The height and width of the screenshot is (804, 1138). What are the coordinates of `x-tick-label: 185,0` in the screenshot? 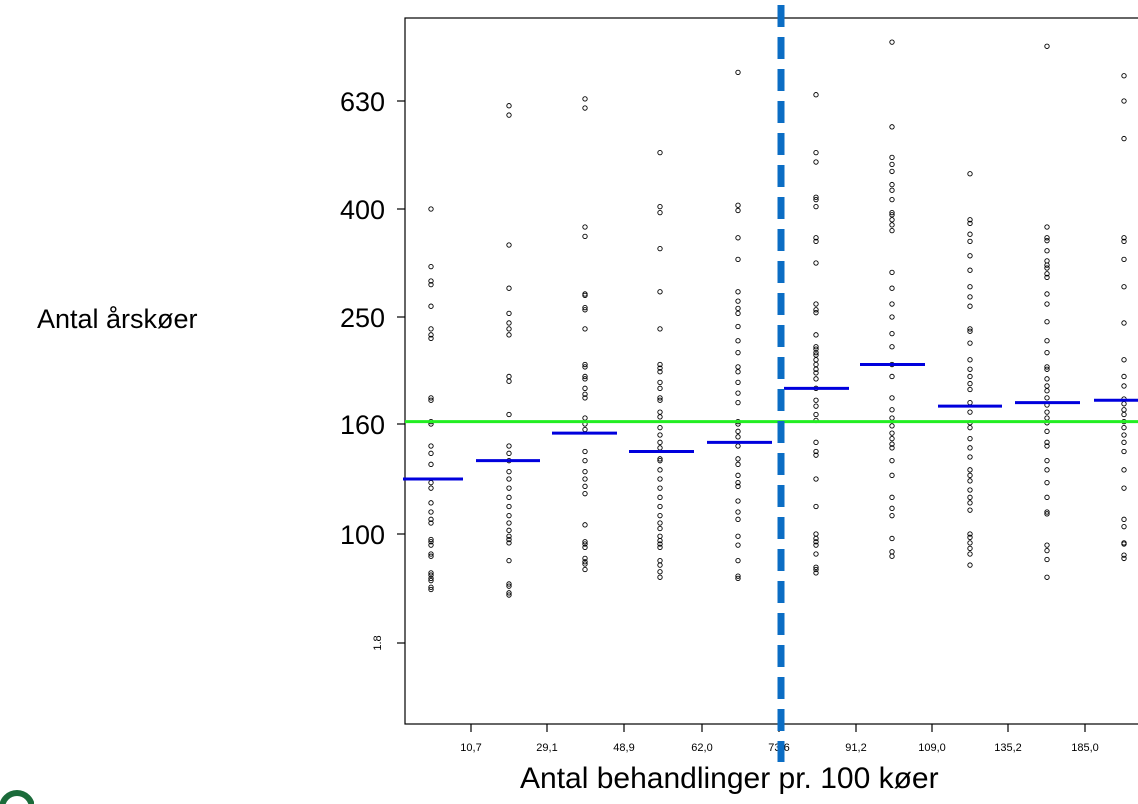 It's located at (1085, 748).